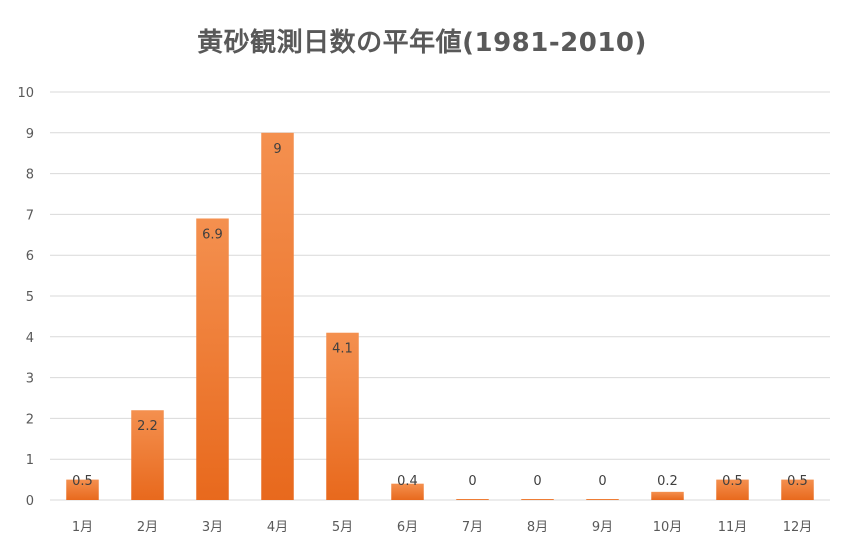 This screenshot has width=844, height=545. Describe the element at coordinates (82, 527) in the screenshot. I see `x-tick-label: 1月` at that location.